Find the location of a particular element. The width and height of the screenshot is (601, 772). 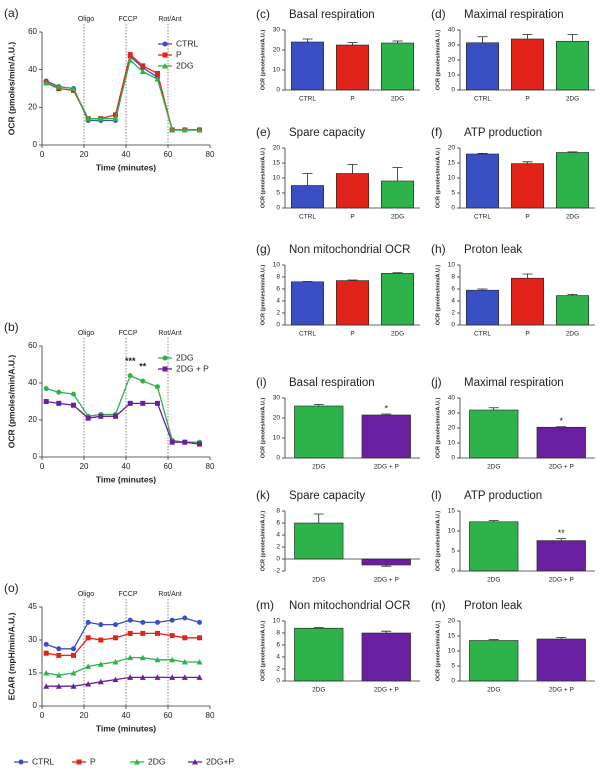

y-tick-label: 30 is located at coordinates (32, 639).